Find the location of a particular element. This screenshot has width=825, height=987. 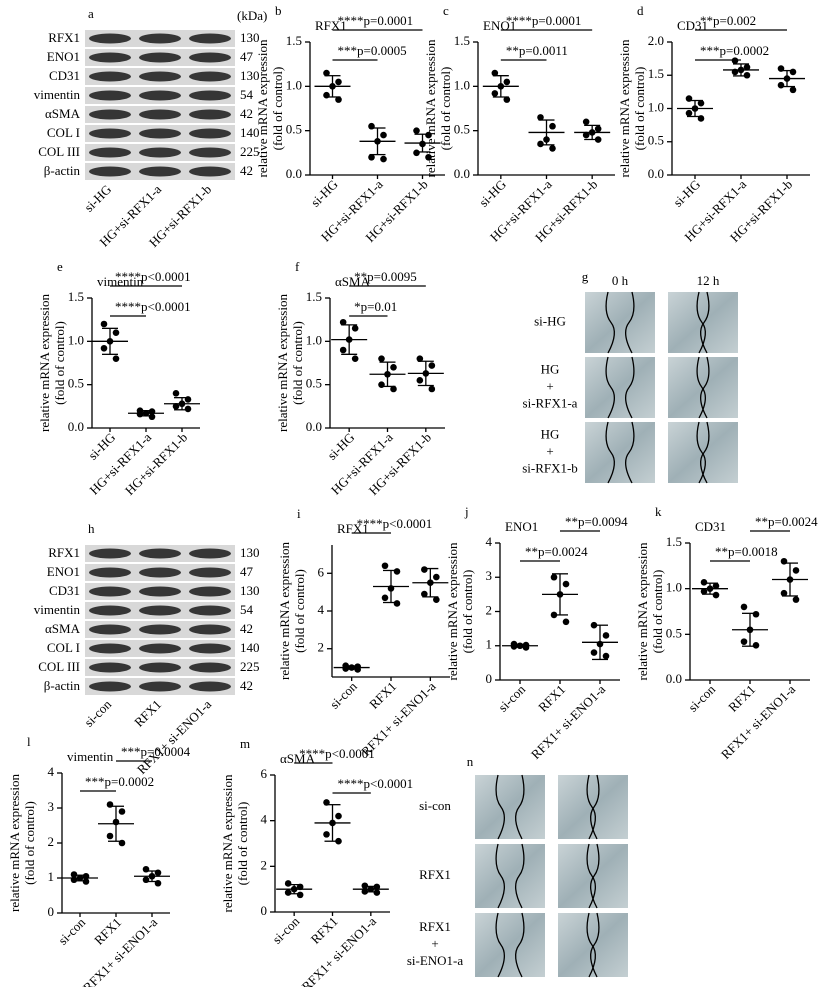

kda-label: 225 is located at coordinates (250, 666).